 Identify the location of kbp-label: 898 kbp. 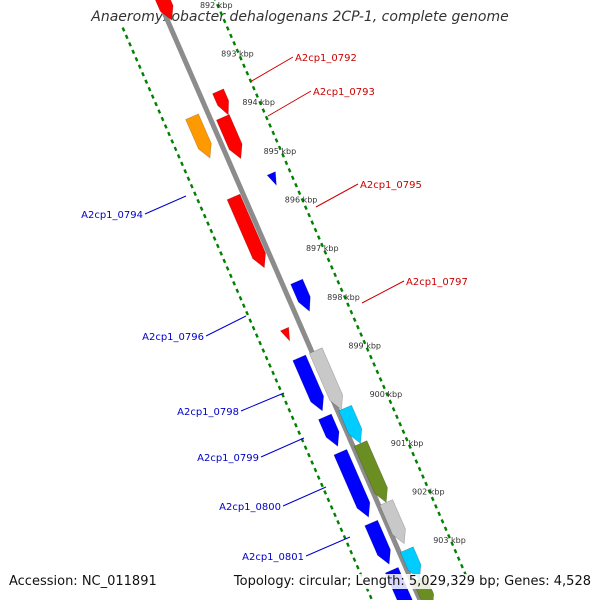
(343, 297).